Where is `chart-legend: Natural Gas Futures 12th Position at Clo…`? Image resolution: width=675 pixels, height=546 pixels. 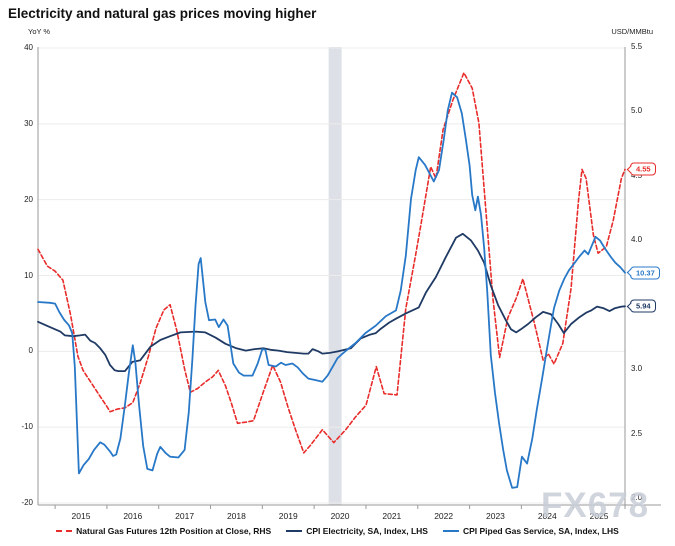
chart-legend: Natural Gas Futures 12th Position at Clo… is located at coordinates (337, 531).